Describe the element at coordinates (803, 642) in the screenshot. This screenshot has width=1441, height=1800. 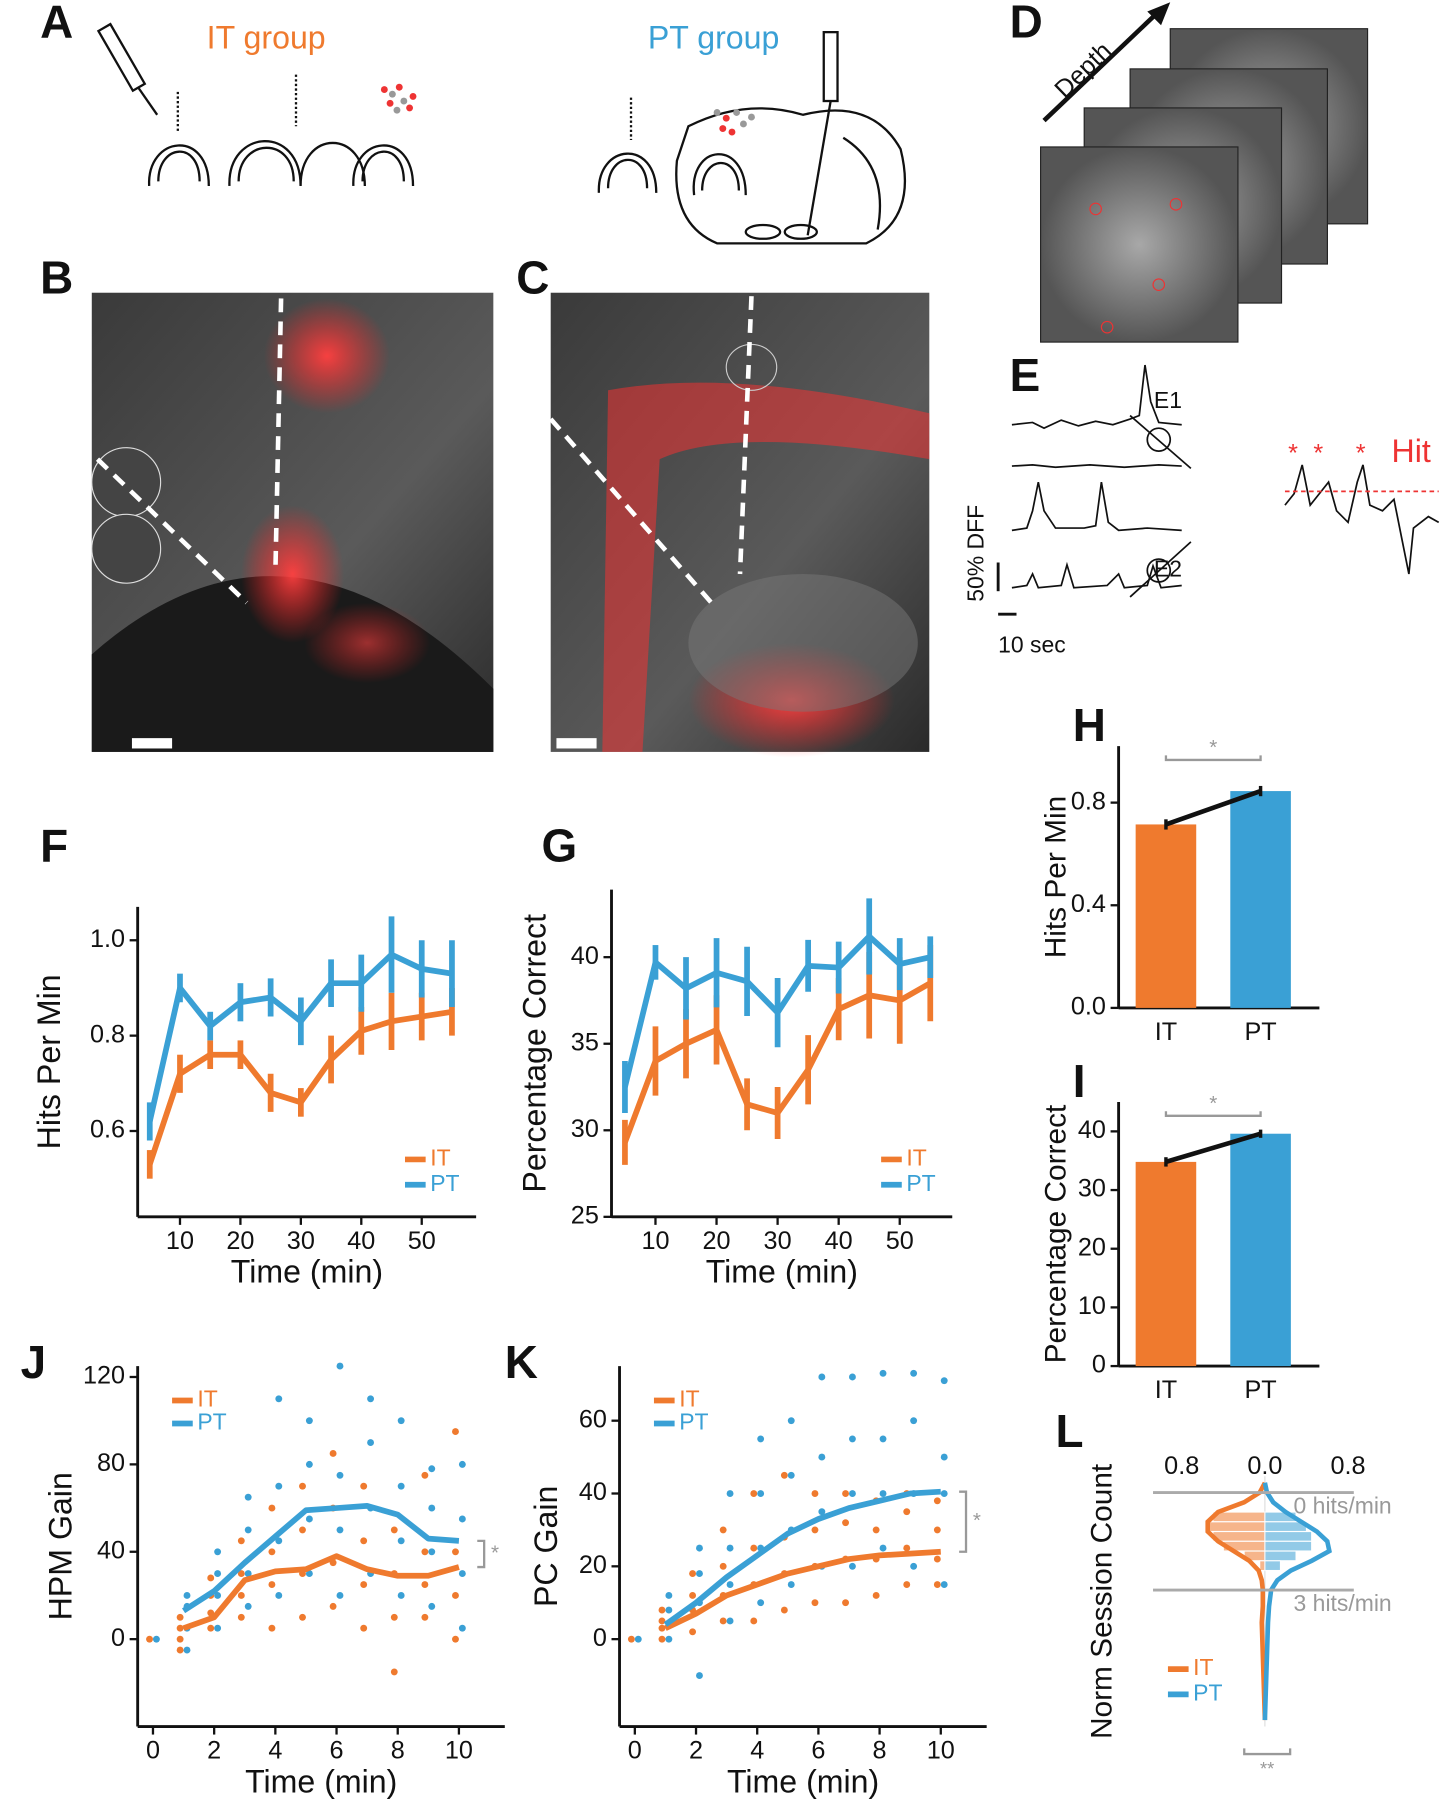
I see `image-region` at that location.